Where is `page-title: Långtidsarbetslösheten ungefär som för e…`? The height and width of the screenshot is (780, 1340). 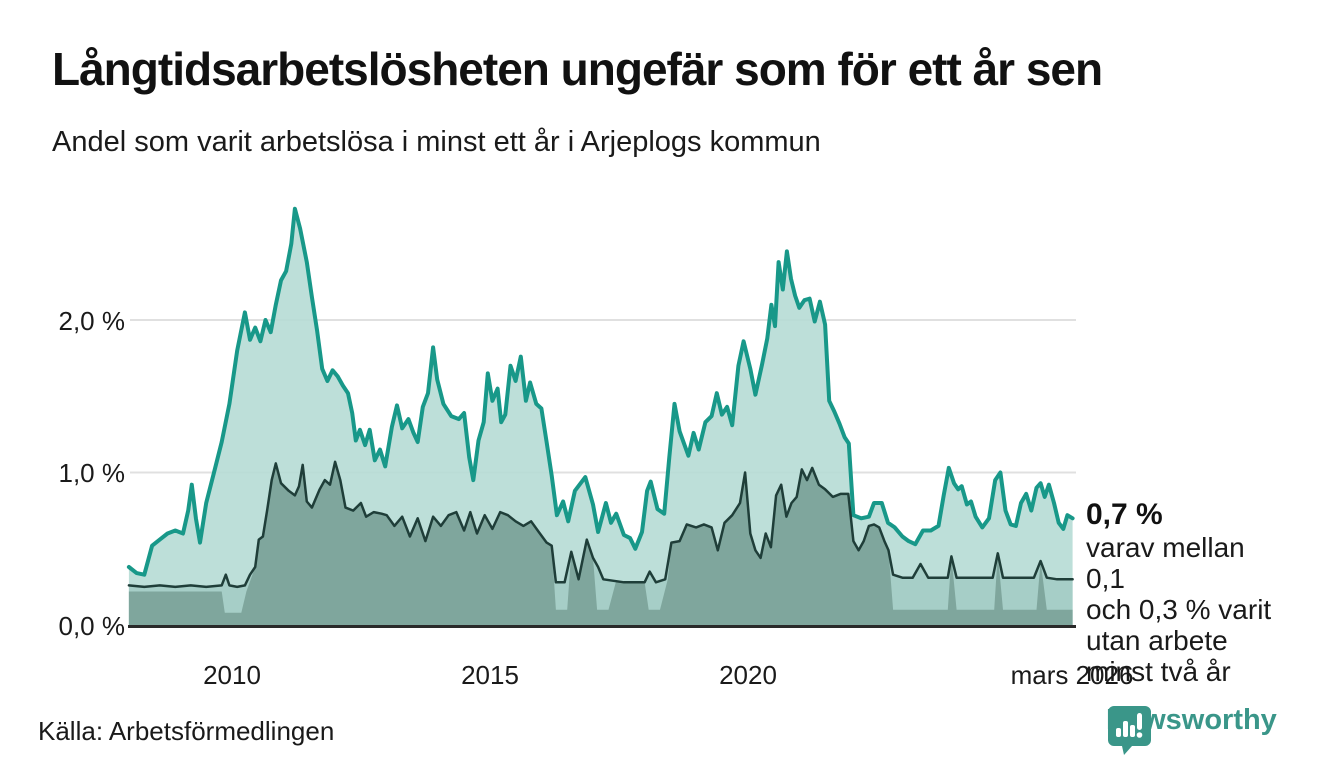 page-title: Långtidsarbetslösheten ungefär som för e… is located at coordinates (577, 69).